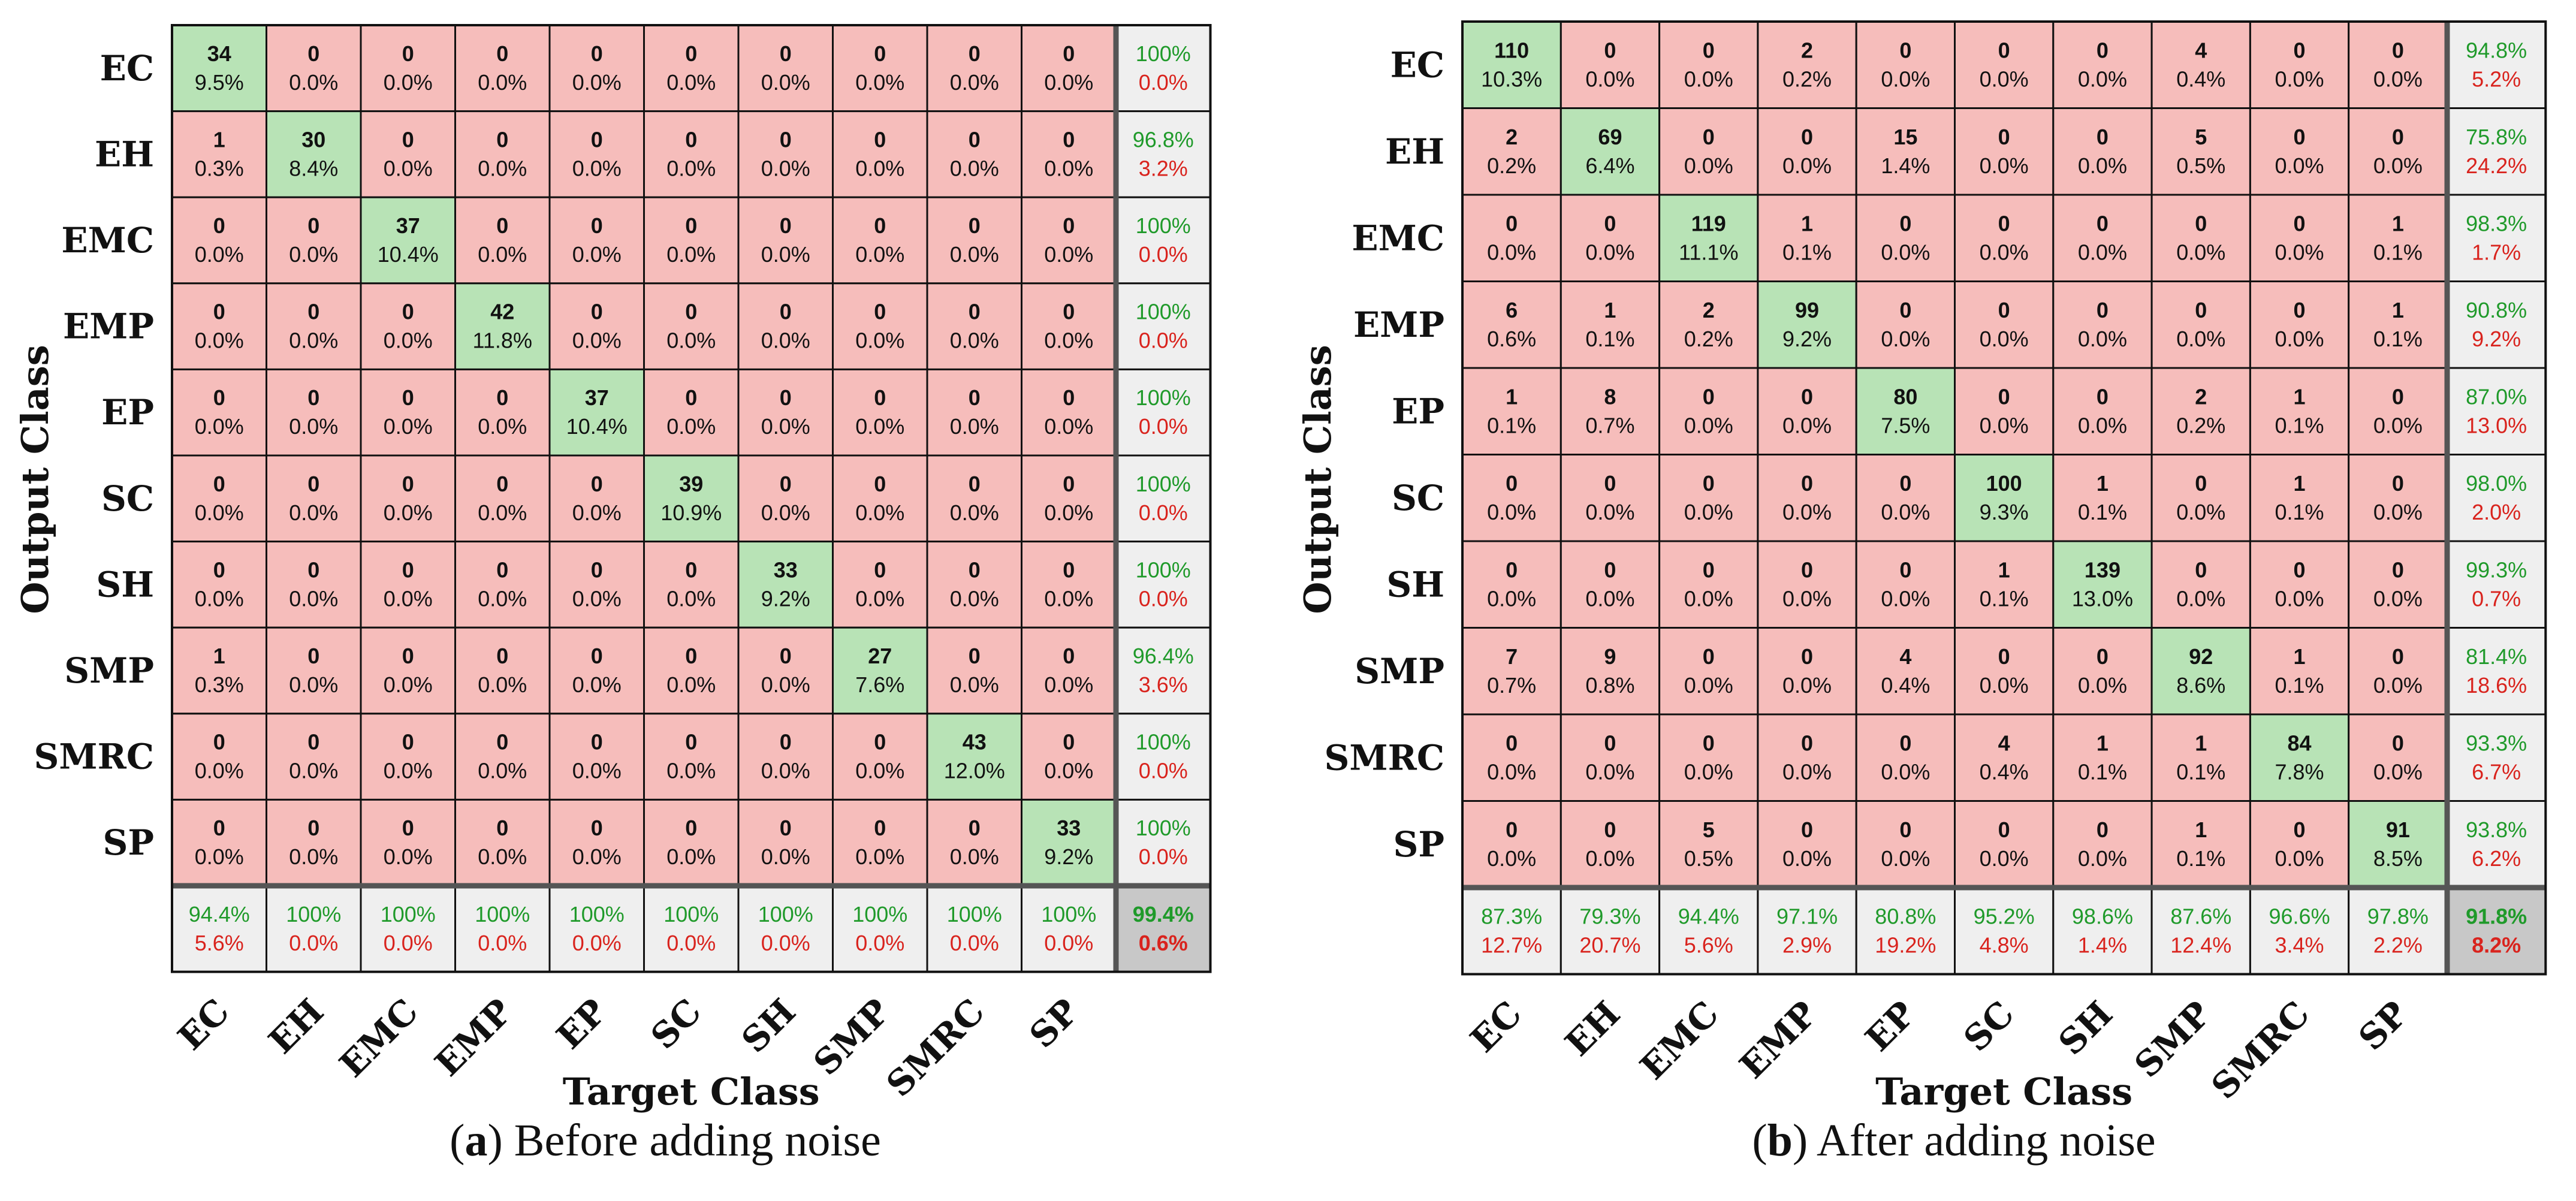  Describe the element at coordinates (2496, 223) in the screenshot. I see `row-precision: 98.3%` at that location.